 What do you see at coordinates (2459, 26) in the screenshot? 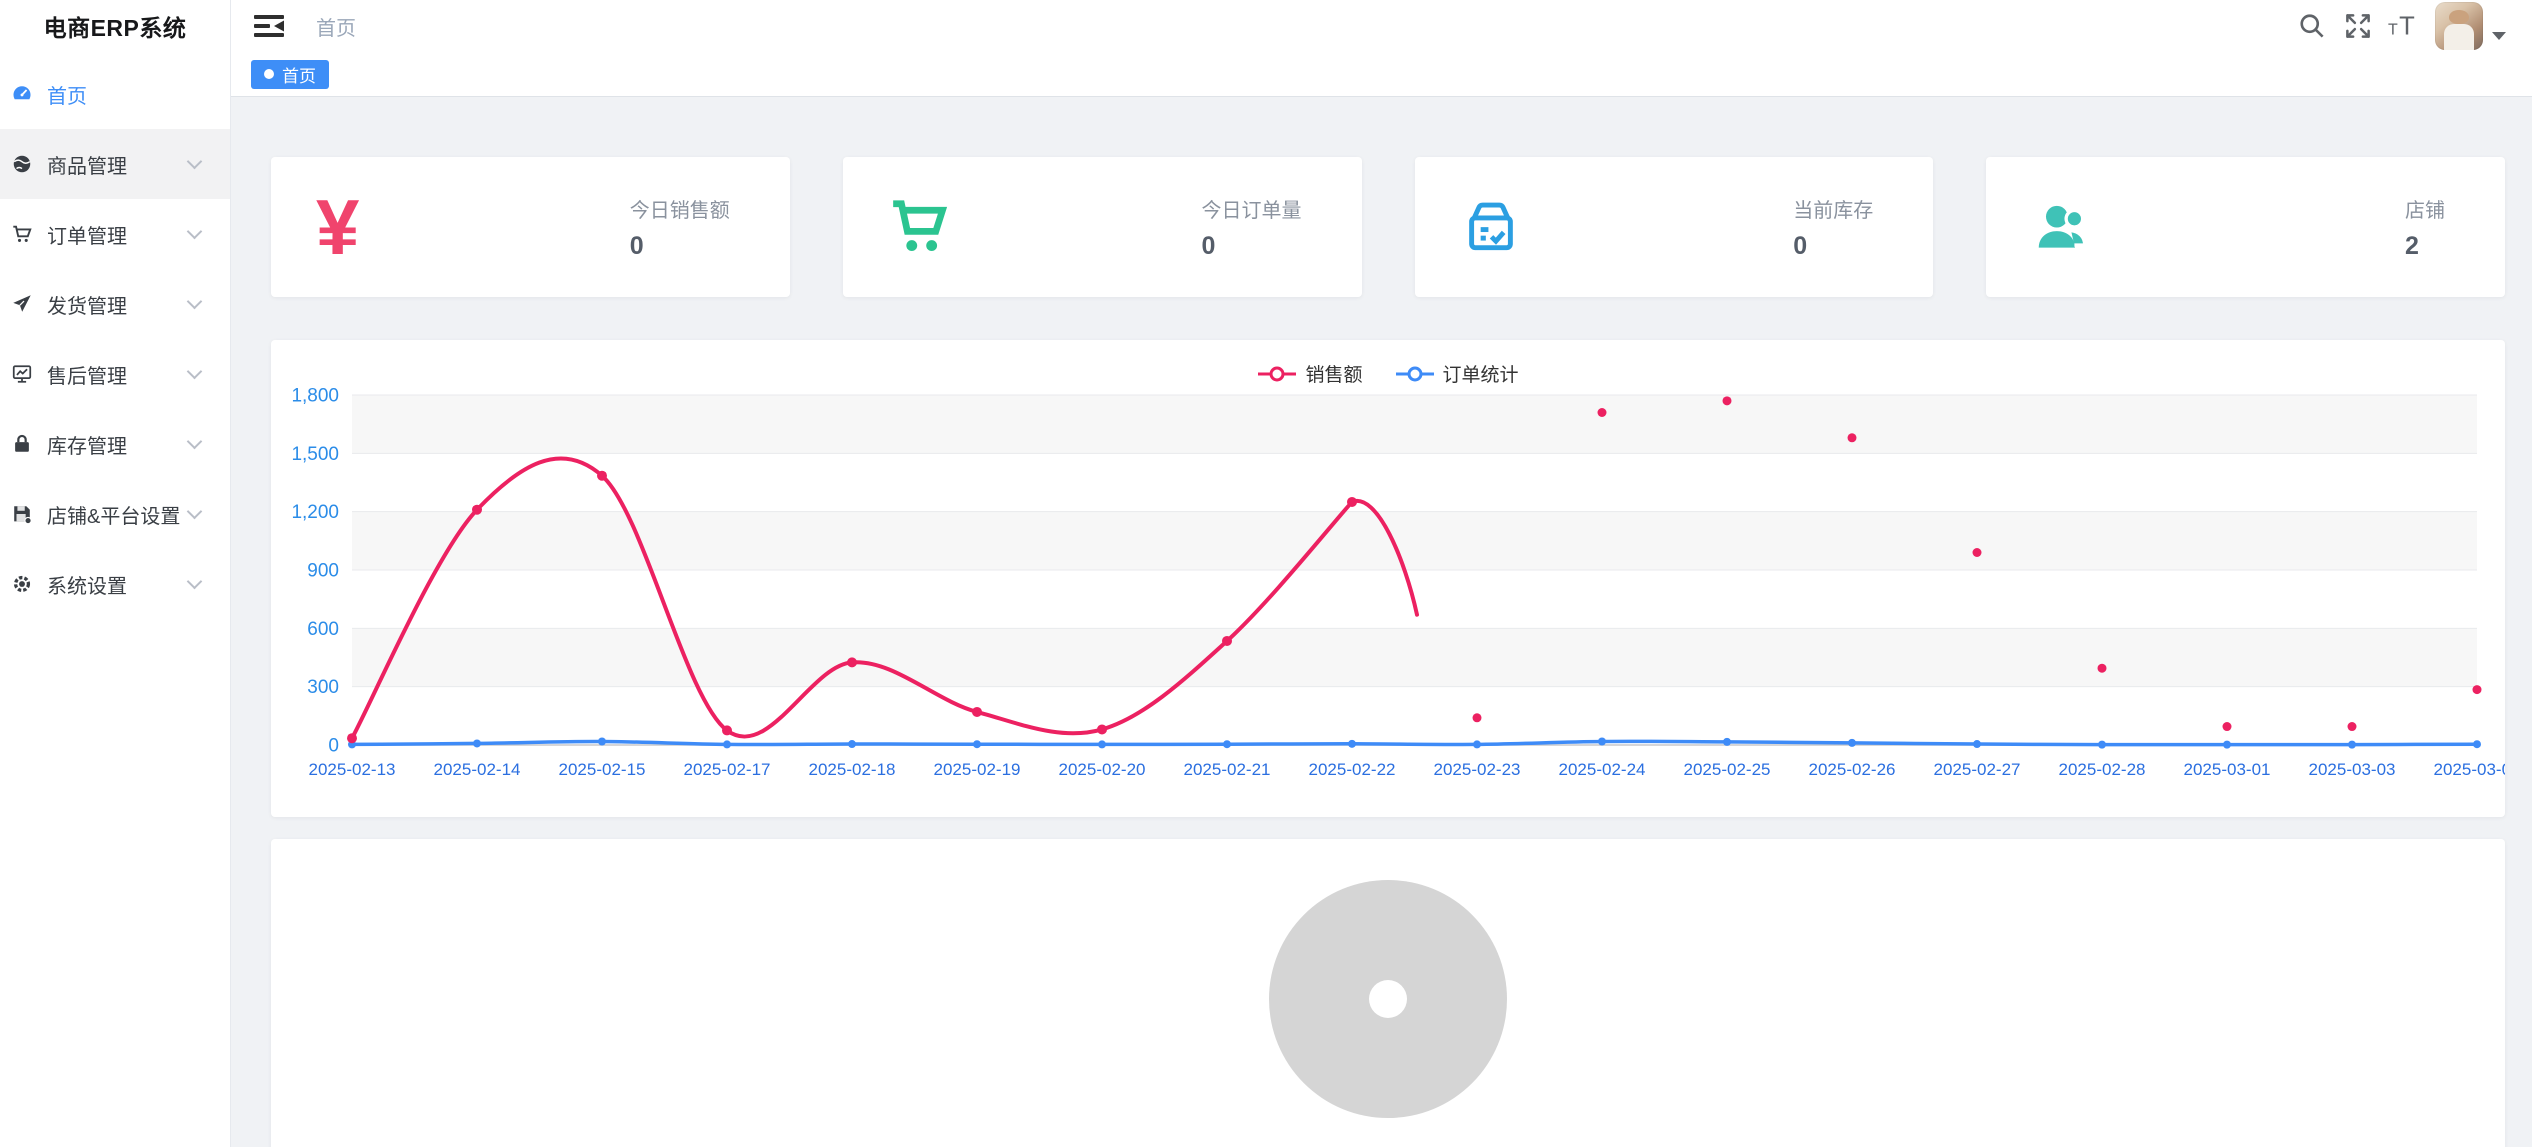
I see `avatar` at bounding box center [2459, 26].